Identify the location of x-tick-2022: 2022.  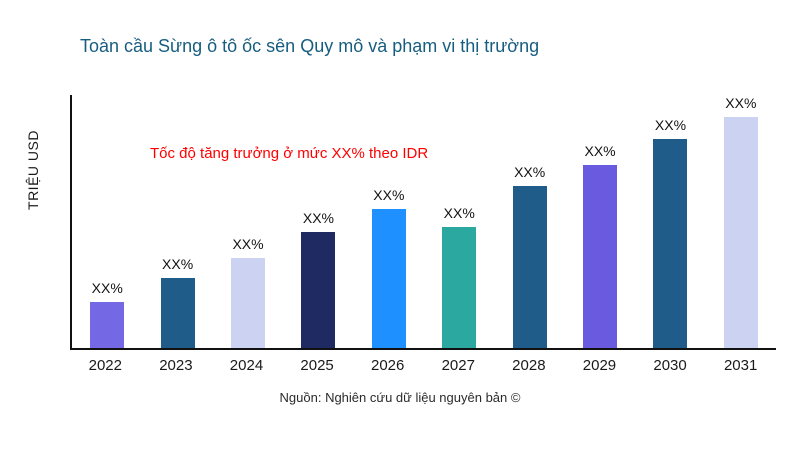
(105, 365).